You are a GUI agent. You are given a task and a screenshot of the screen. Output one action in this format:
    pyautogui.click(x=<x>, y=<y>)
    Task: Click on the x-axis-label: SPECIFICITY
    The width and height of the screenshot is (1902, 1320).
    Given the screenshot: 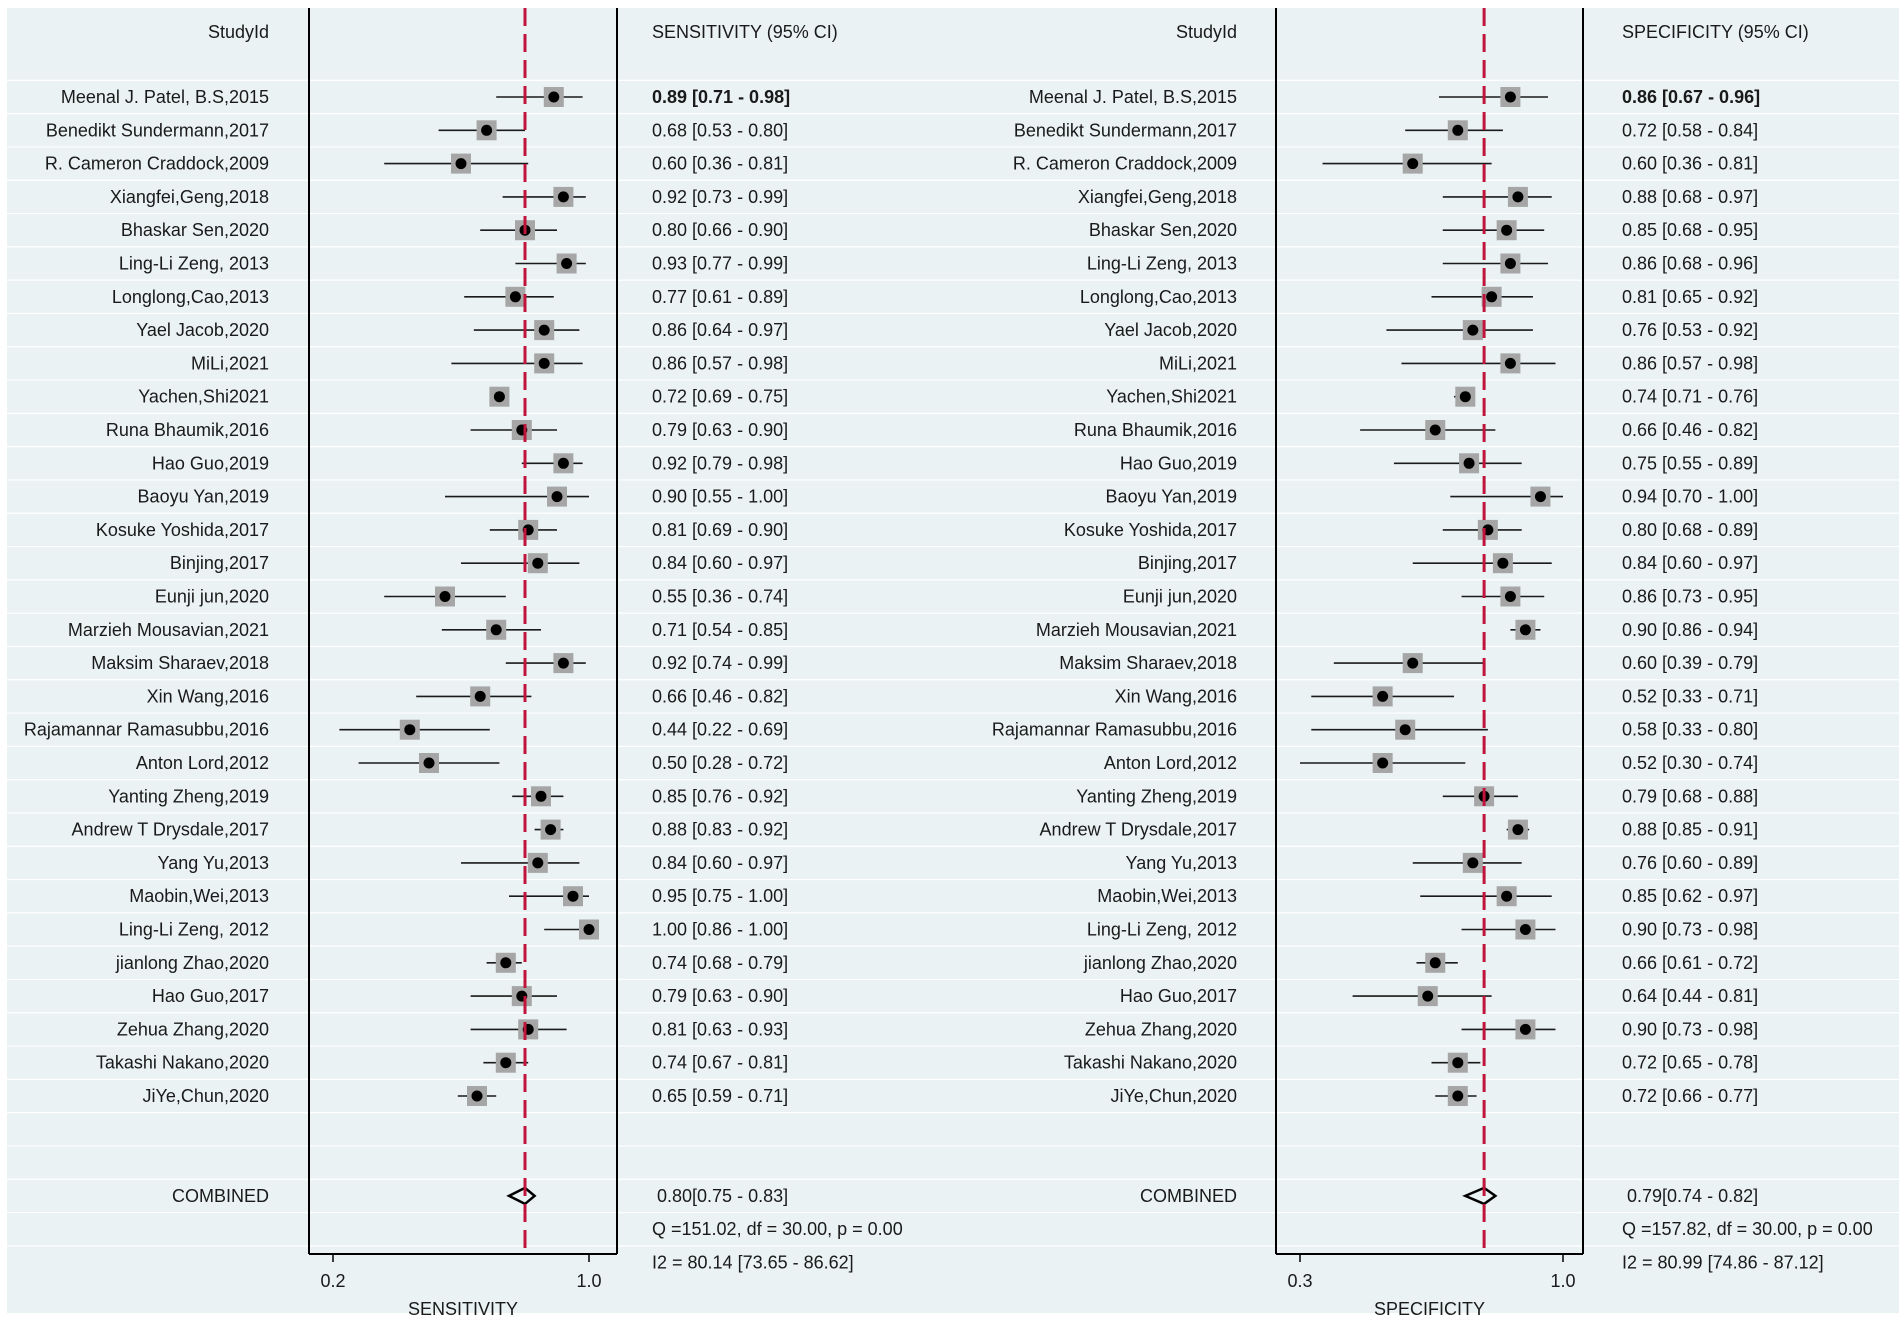 What is the action you would take?
    pyautogui.click(x=1429, y=1309)
    